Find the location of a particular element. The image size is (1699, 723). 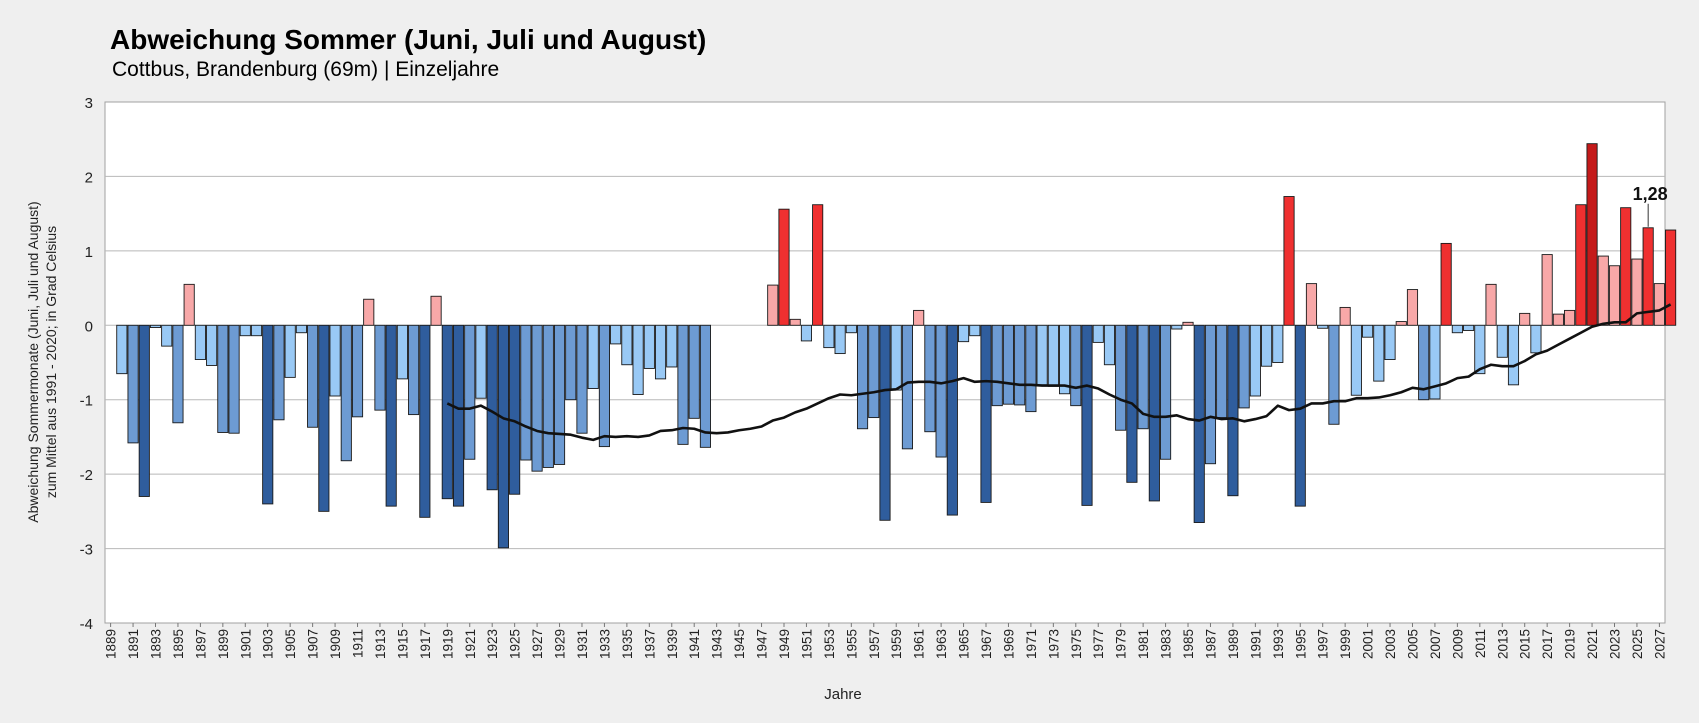

trend-line is located at coordinates (1059, 372).